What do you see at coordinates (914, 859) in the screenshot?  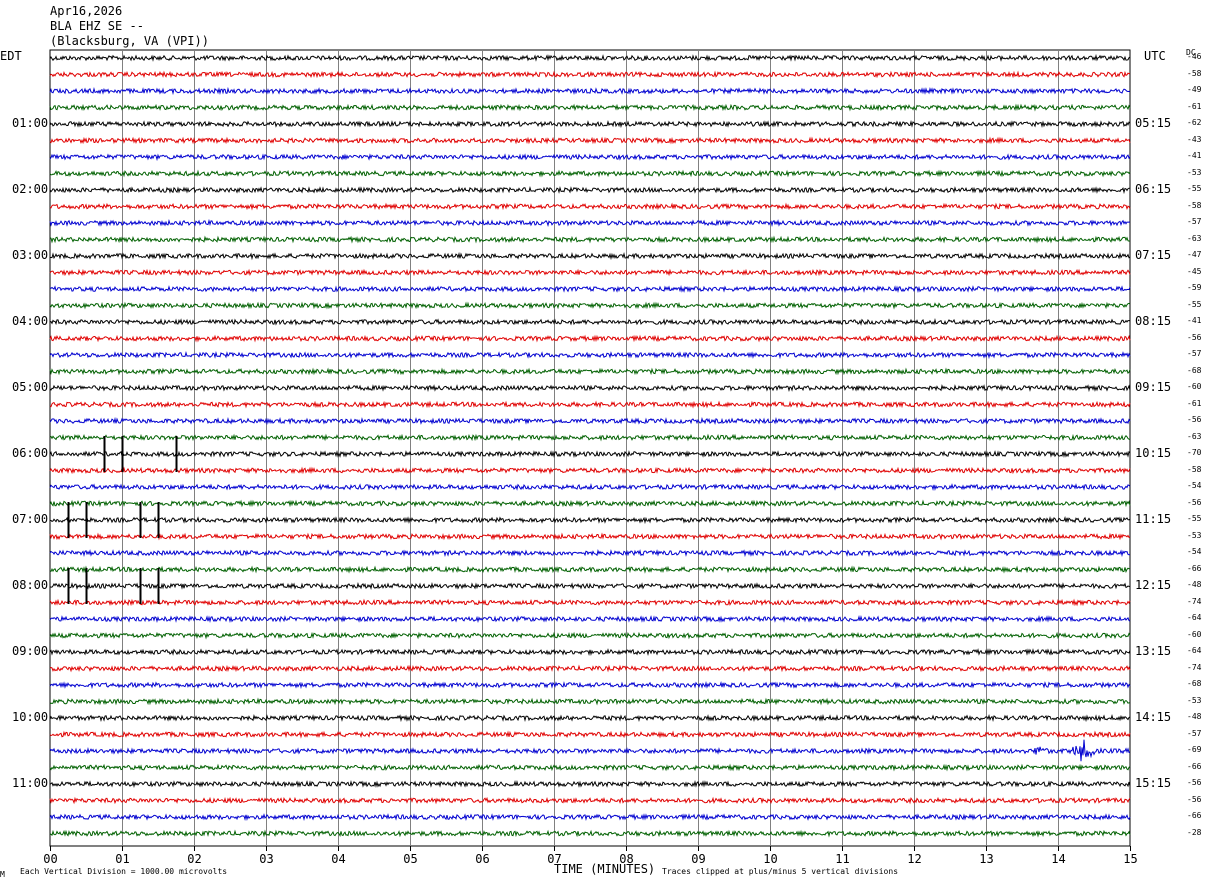 I see `x-tick-label-12: 12` at bounding box center [914, 859].